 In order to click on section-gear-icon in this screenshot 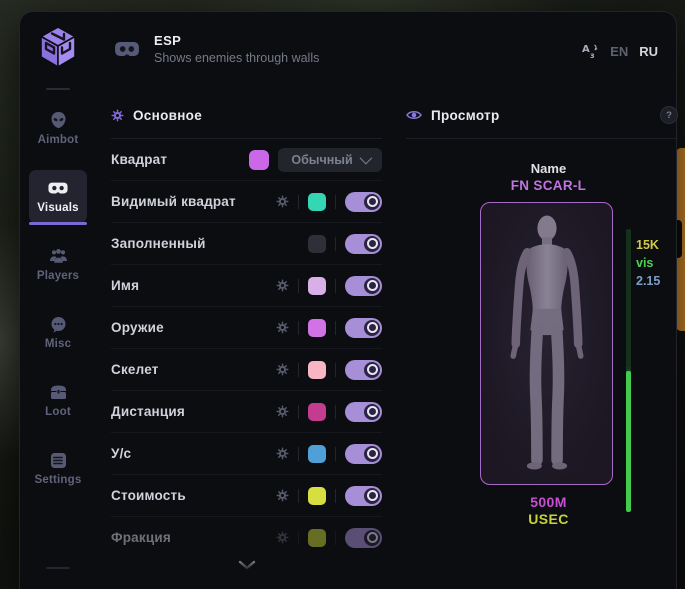, I will do `click(117, 115)`.